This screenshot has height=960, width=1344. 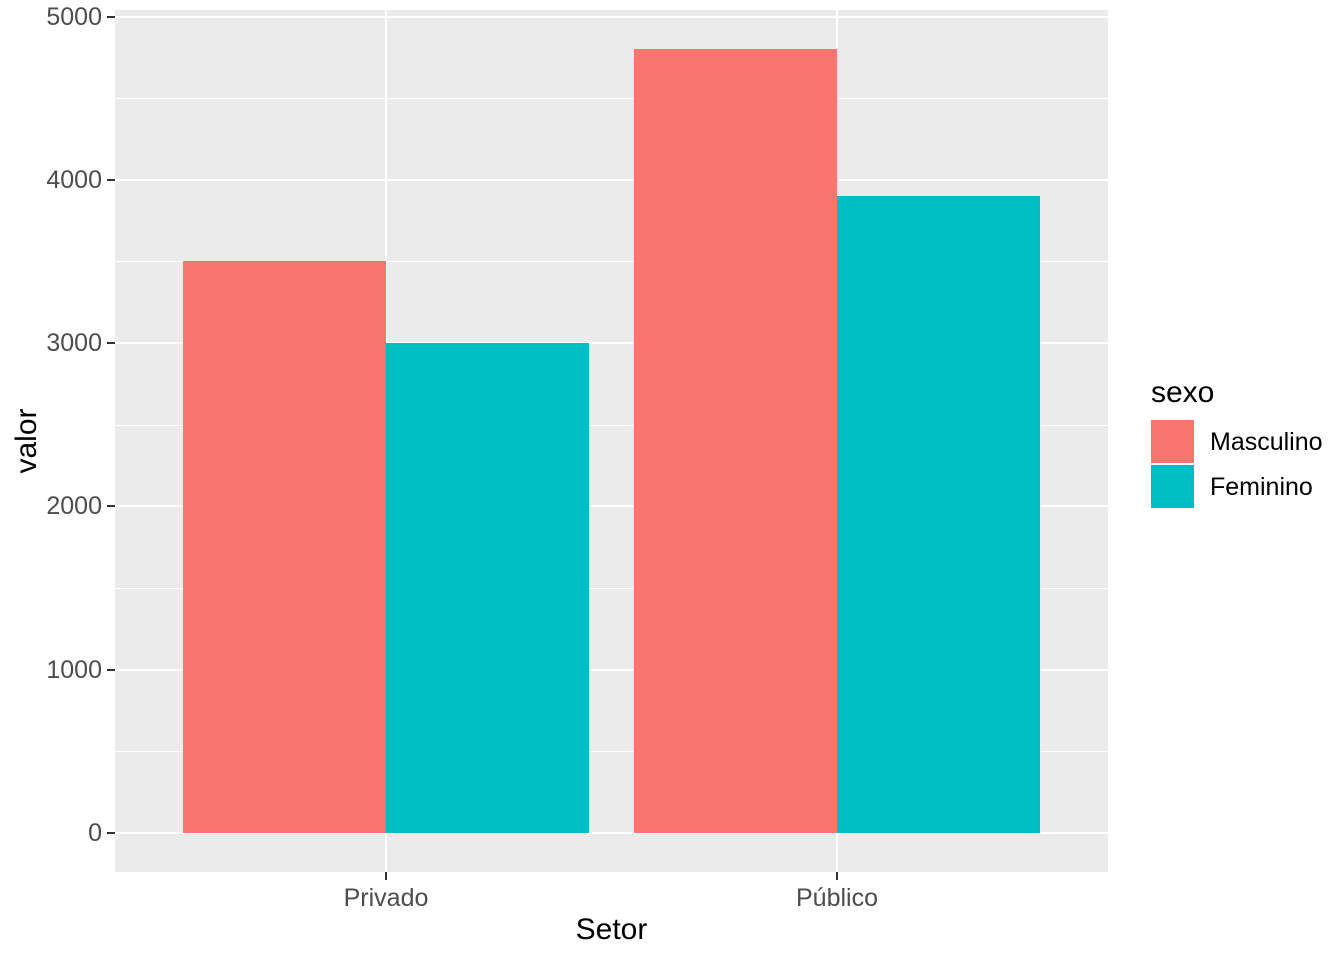 What do you see at coordinates (74, 180) in the screenshot?
I see `y-tick-label: 4000` at bounding box center [74, 180].